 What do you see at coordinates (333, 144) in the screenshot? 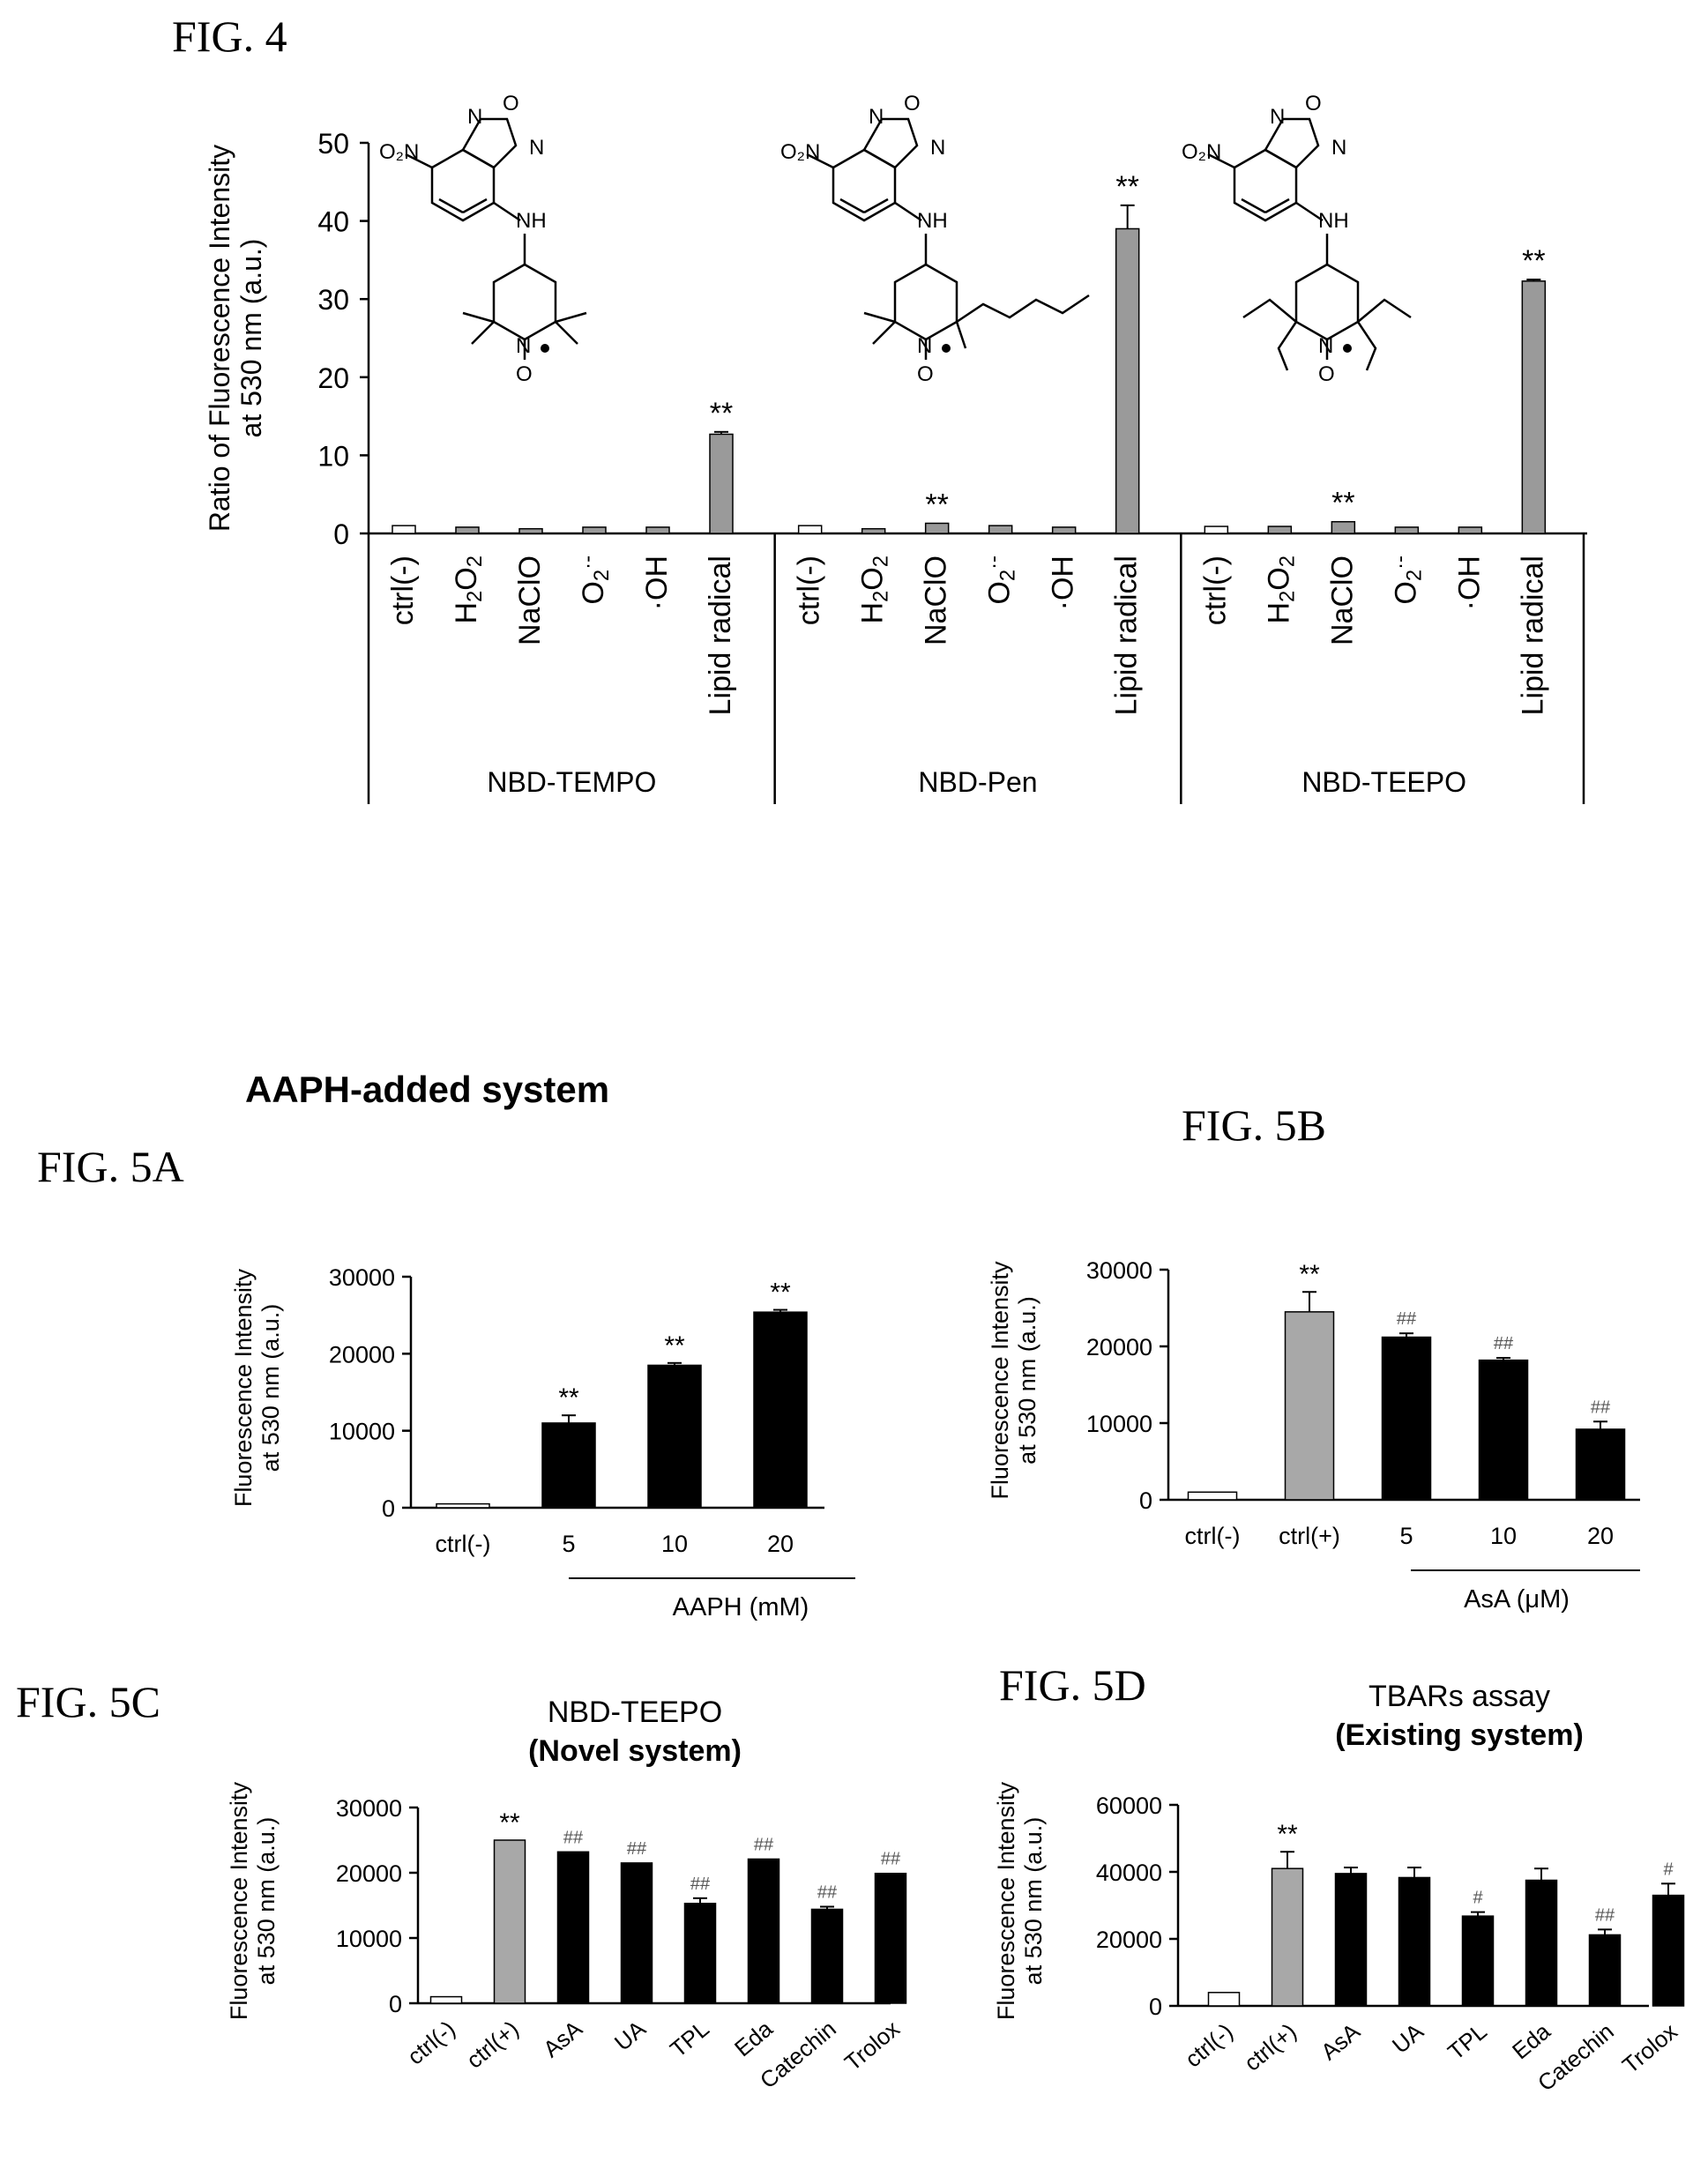
I see `fig4-y-tick-label: 50` at bounding box center [333, 144].